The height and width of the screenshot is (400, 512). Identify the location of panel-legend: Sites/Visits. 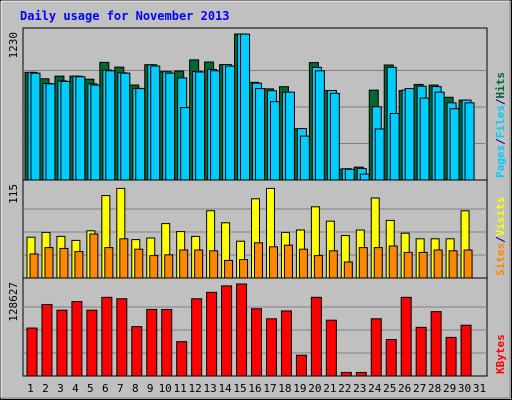
(500, 237).